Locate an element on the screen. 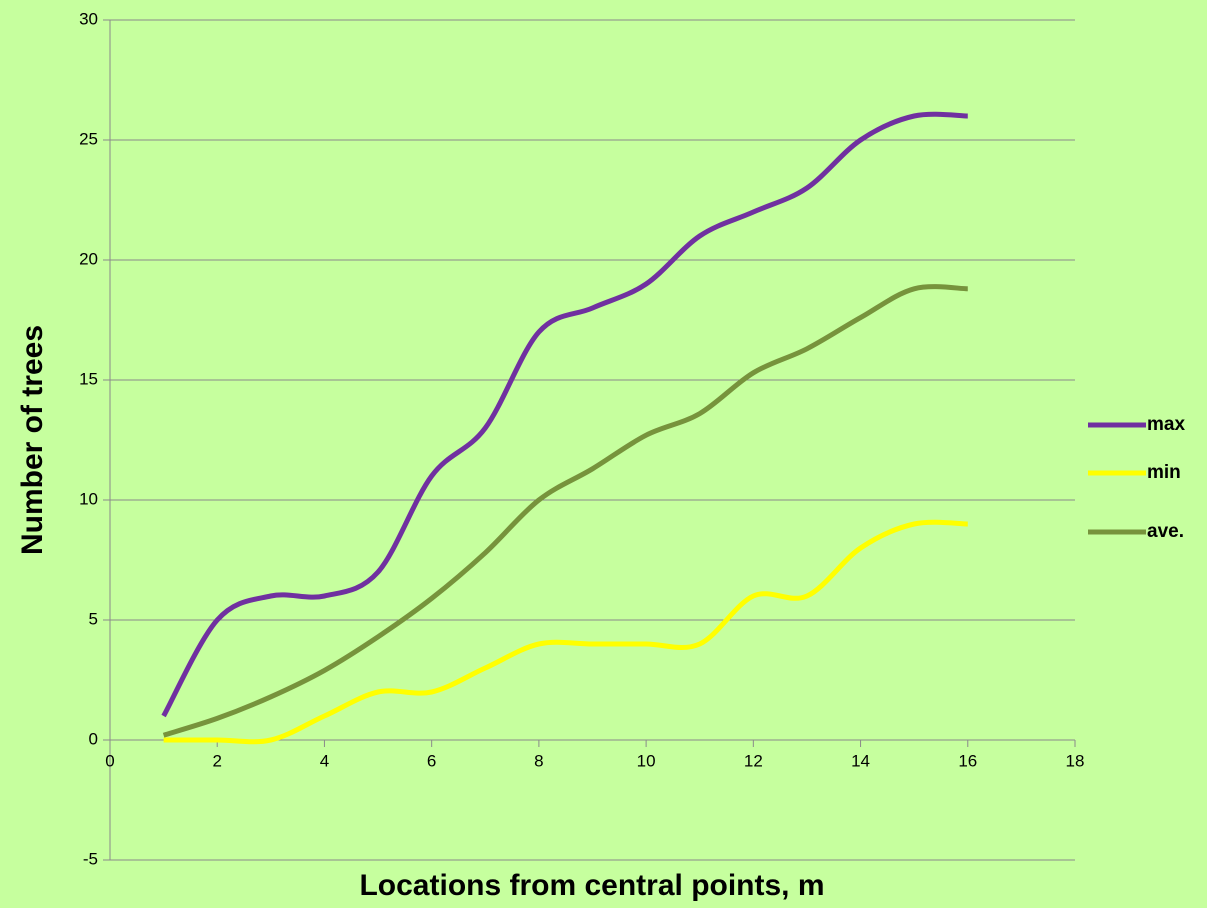 This screenshot has height=908, width=1207. legend-label: max is located at coordinates (1166, 424).